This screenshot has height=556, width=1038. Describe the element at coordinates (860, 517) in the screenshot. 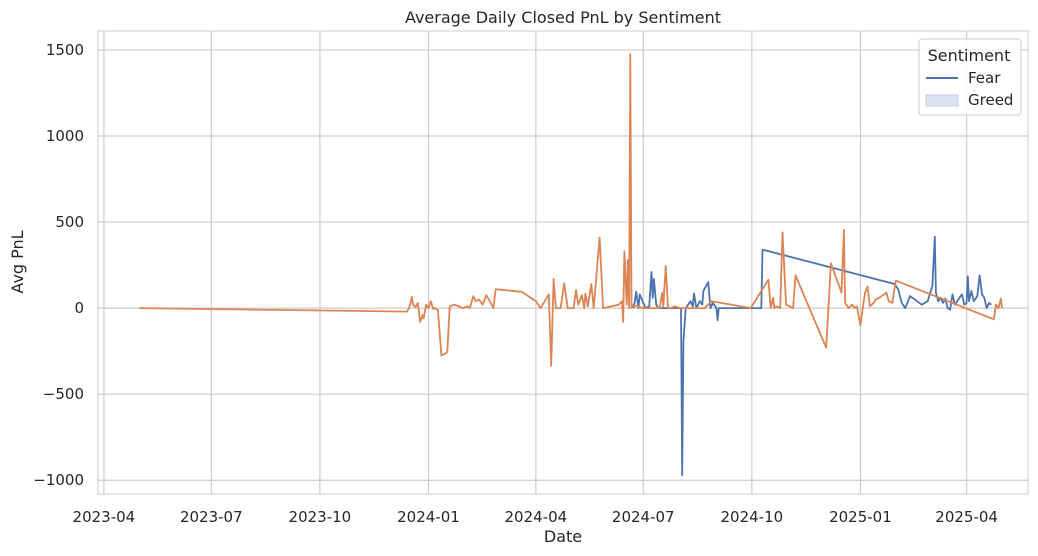

I see `x-tick-label: 2025-01` at that location.